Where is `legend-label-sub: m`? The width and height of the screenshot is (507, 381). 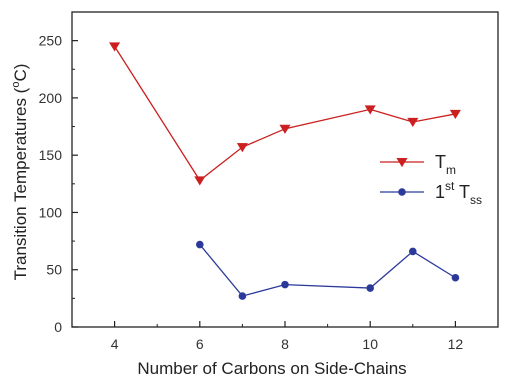
legend-label-sub: m is located at coordinates (451, 170).